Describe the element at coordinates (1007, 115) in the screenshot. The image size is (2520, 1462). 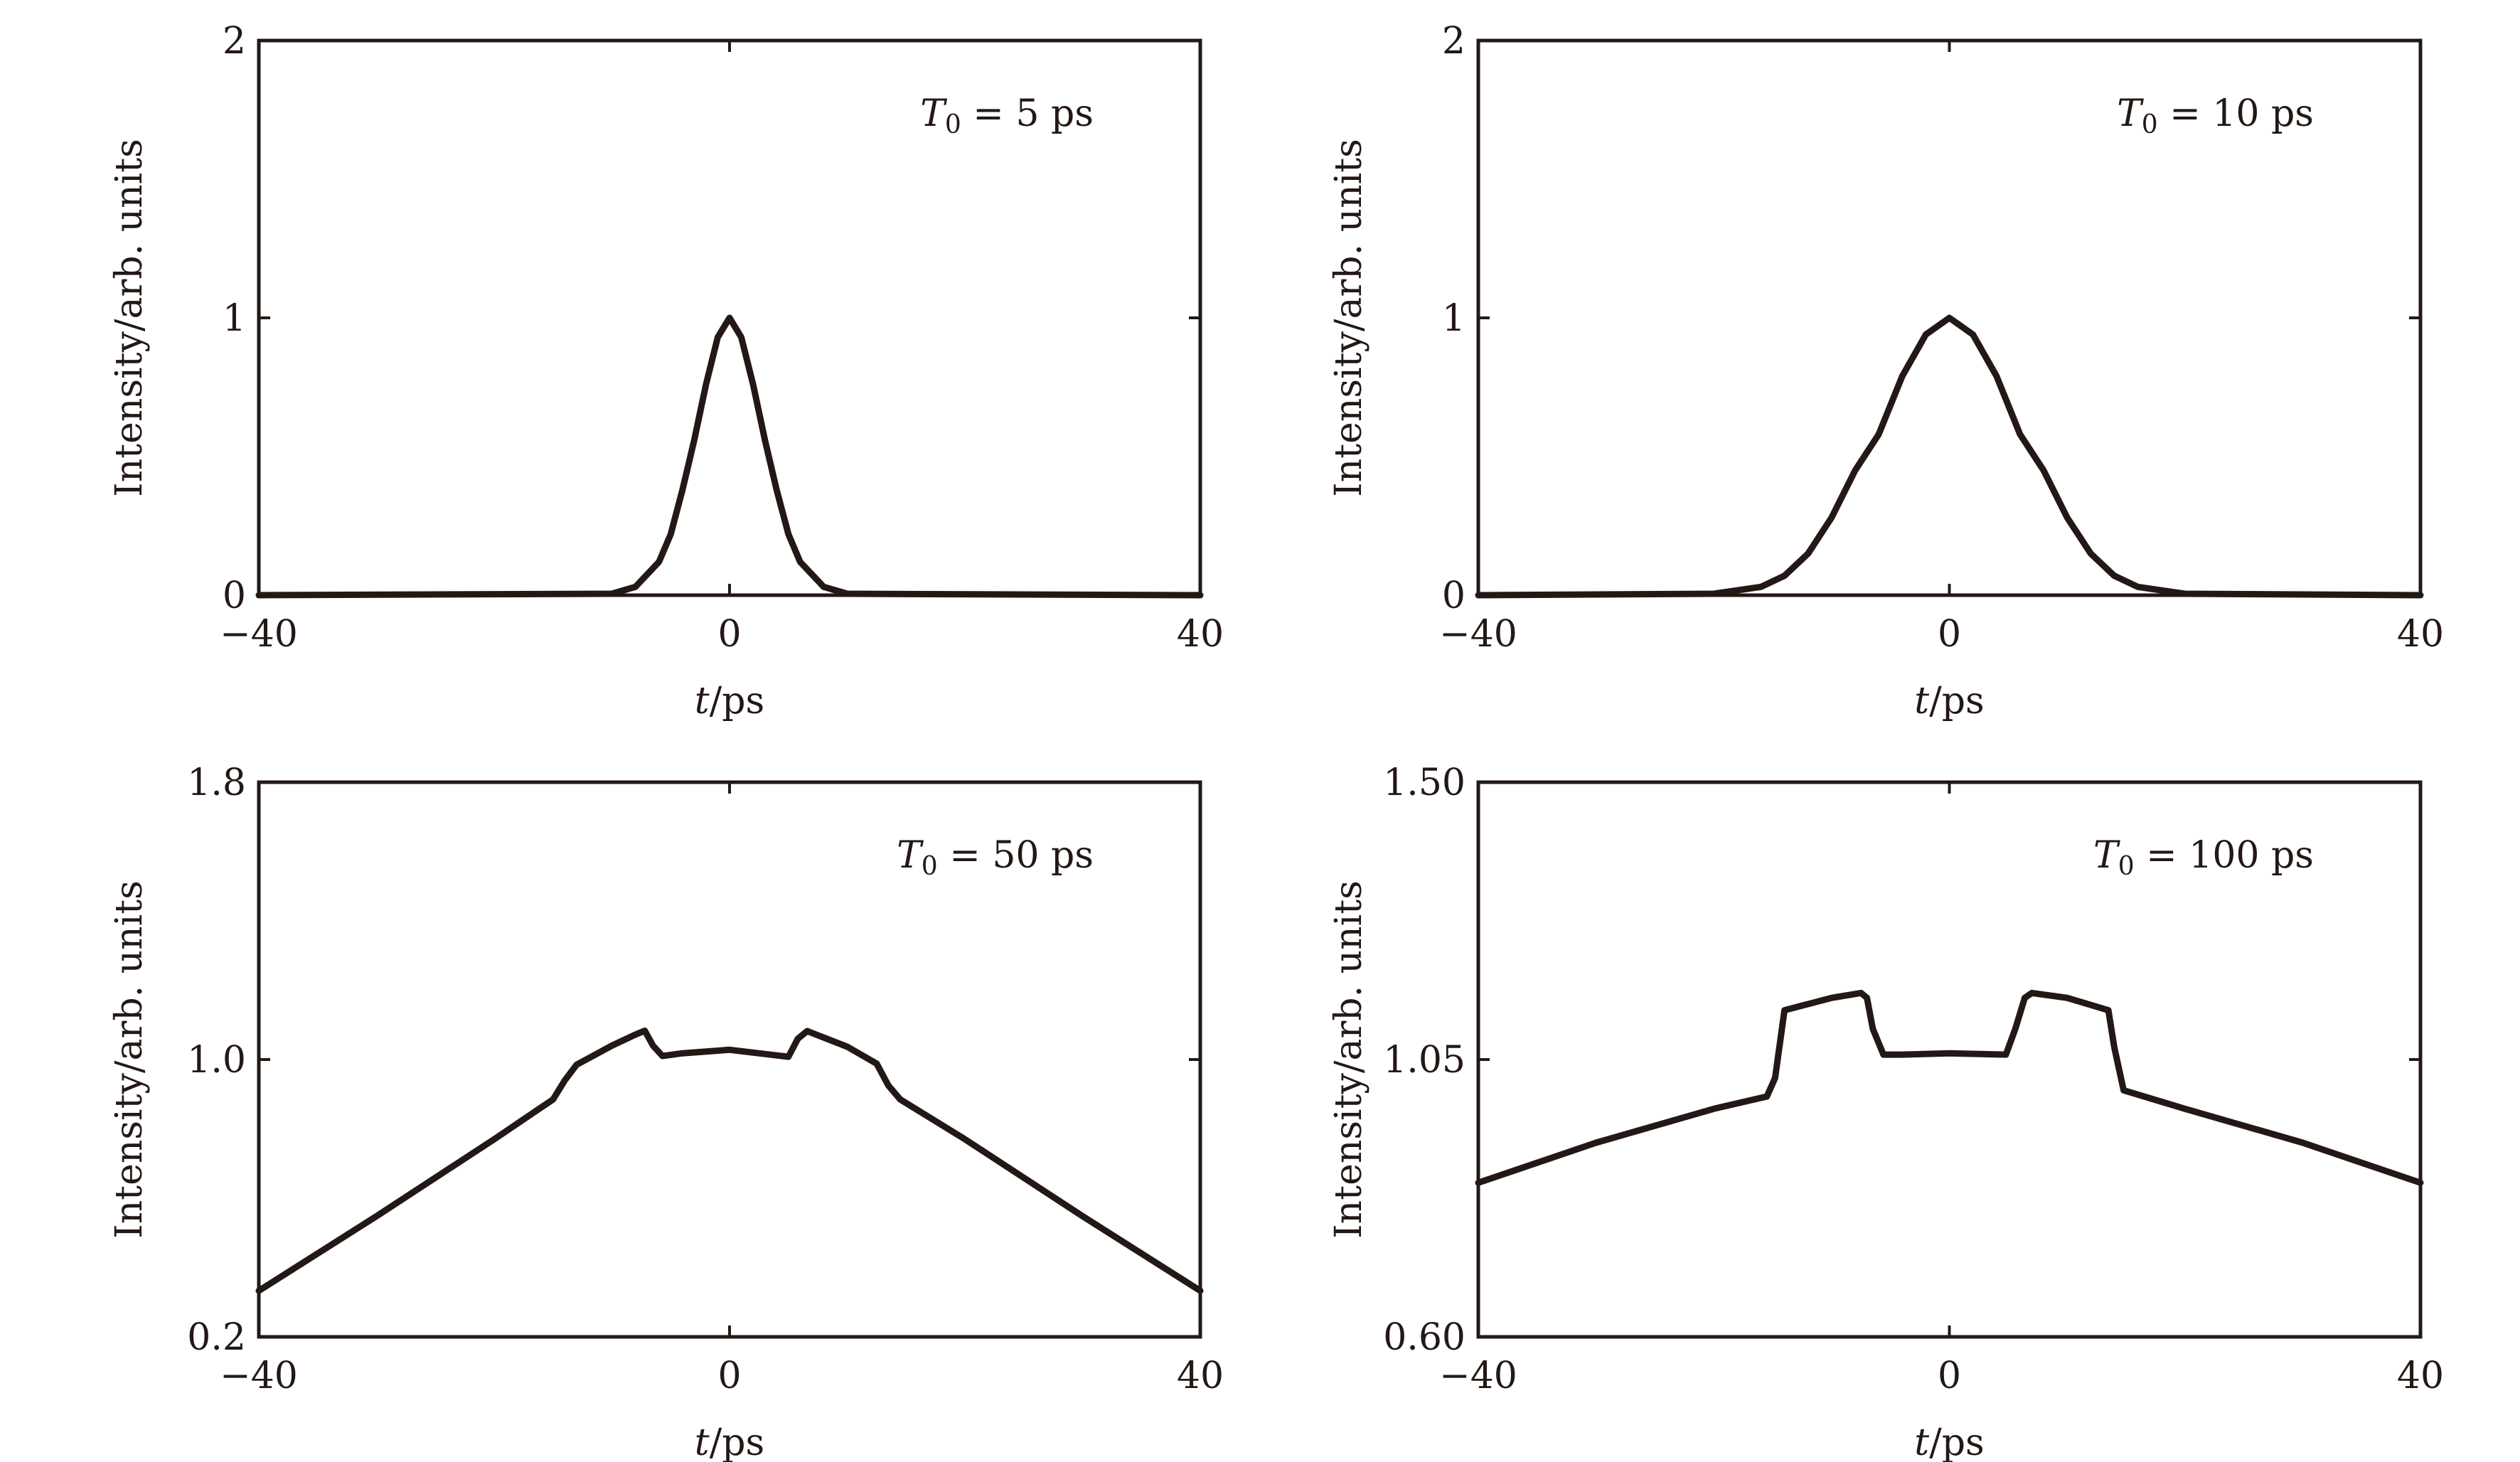
I see `pulse-width-annotation: T0 = 5 ps` at that location.